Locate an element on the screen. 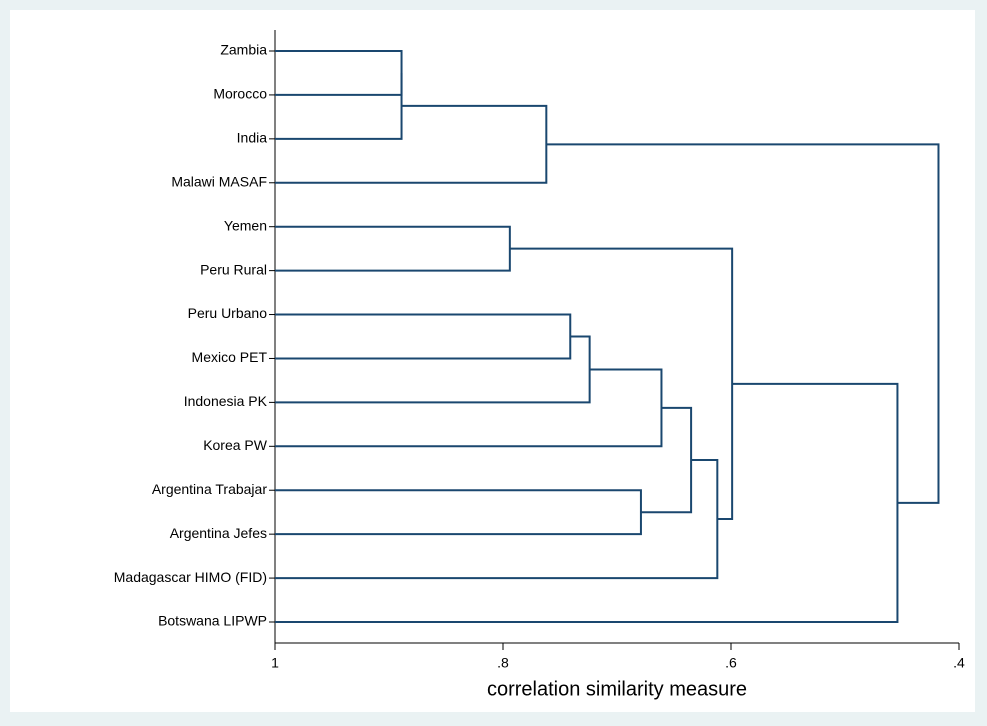  x-axis-label: correlation similarity measure is located at coordinates (617, 689).